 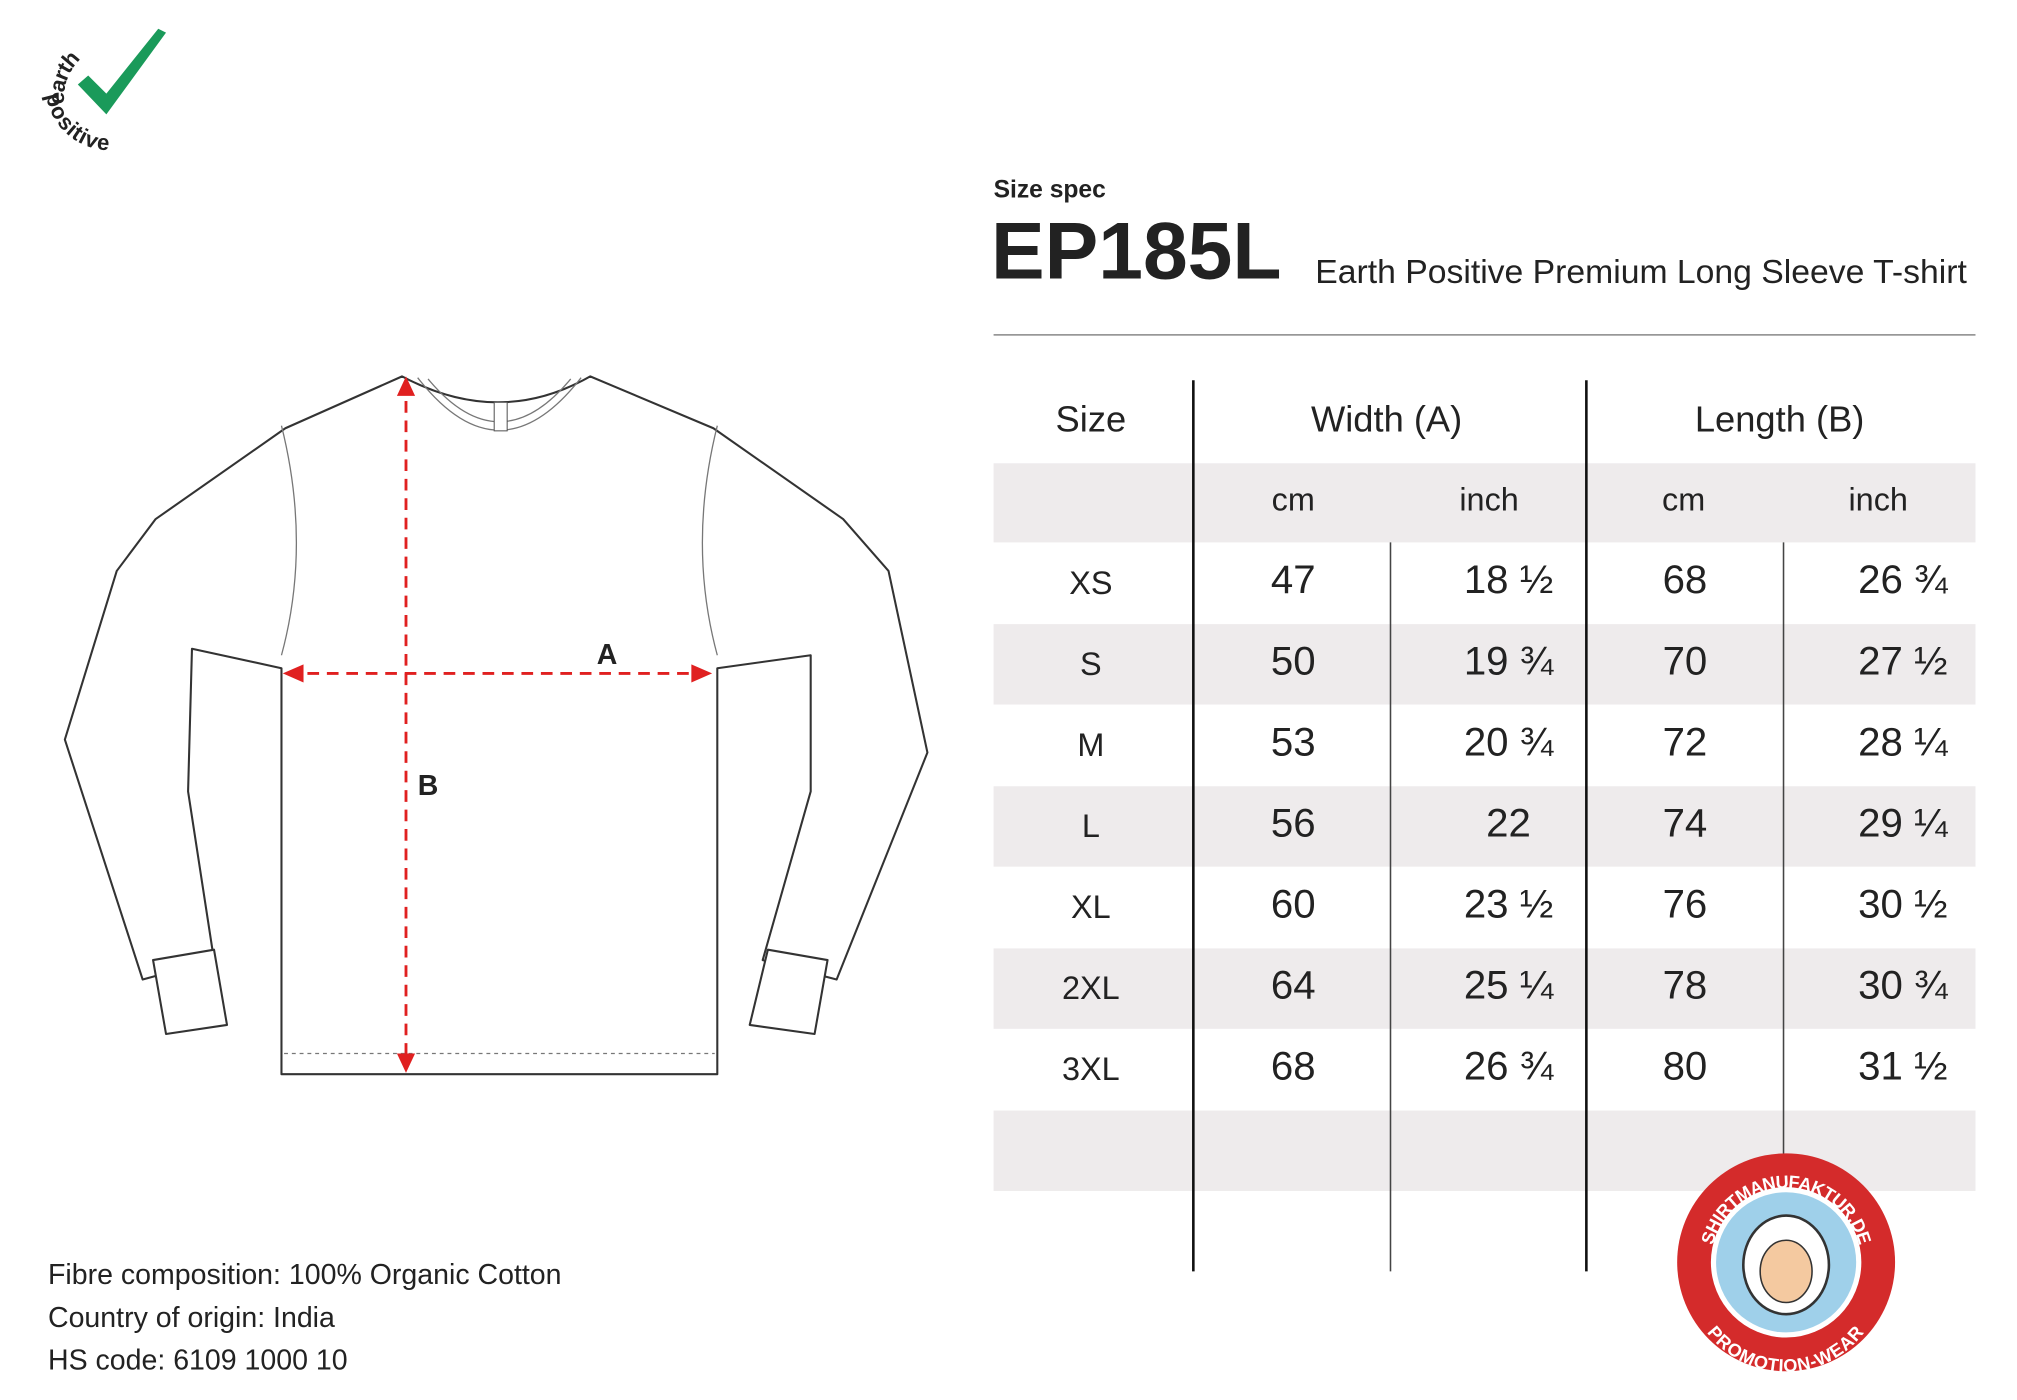 What do you see at coordinates (1685, 1066) in the screenshot?
I see `measure-cell: 80` at bounding box center [1685, 1066].